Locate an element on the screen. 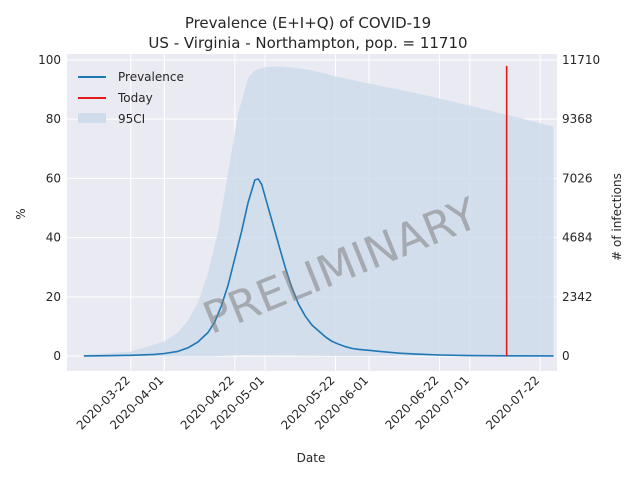 Image resolution: width=640 pixels, height=480 pixels. y-right-tick-label-1: 2342 is located at coordinates (577, 297).